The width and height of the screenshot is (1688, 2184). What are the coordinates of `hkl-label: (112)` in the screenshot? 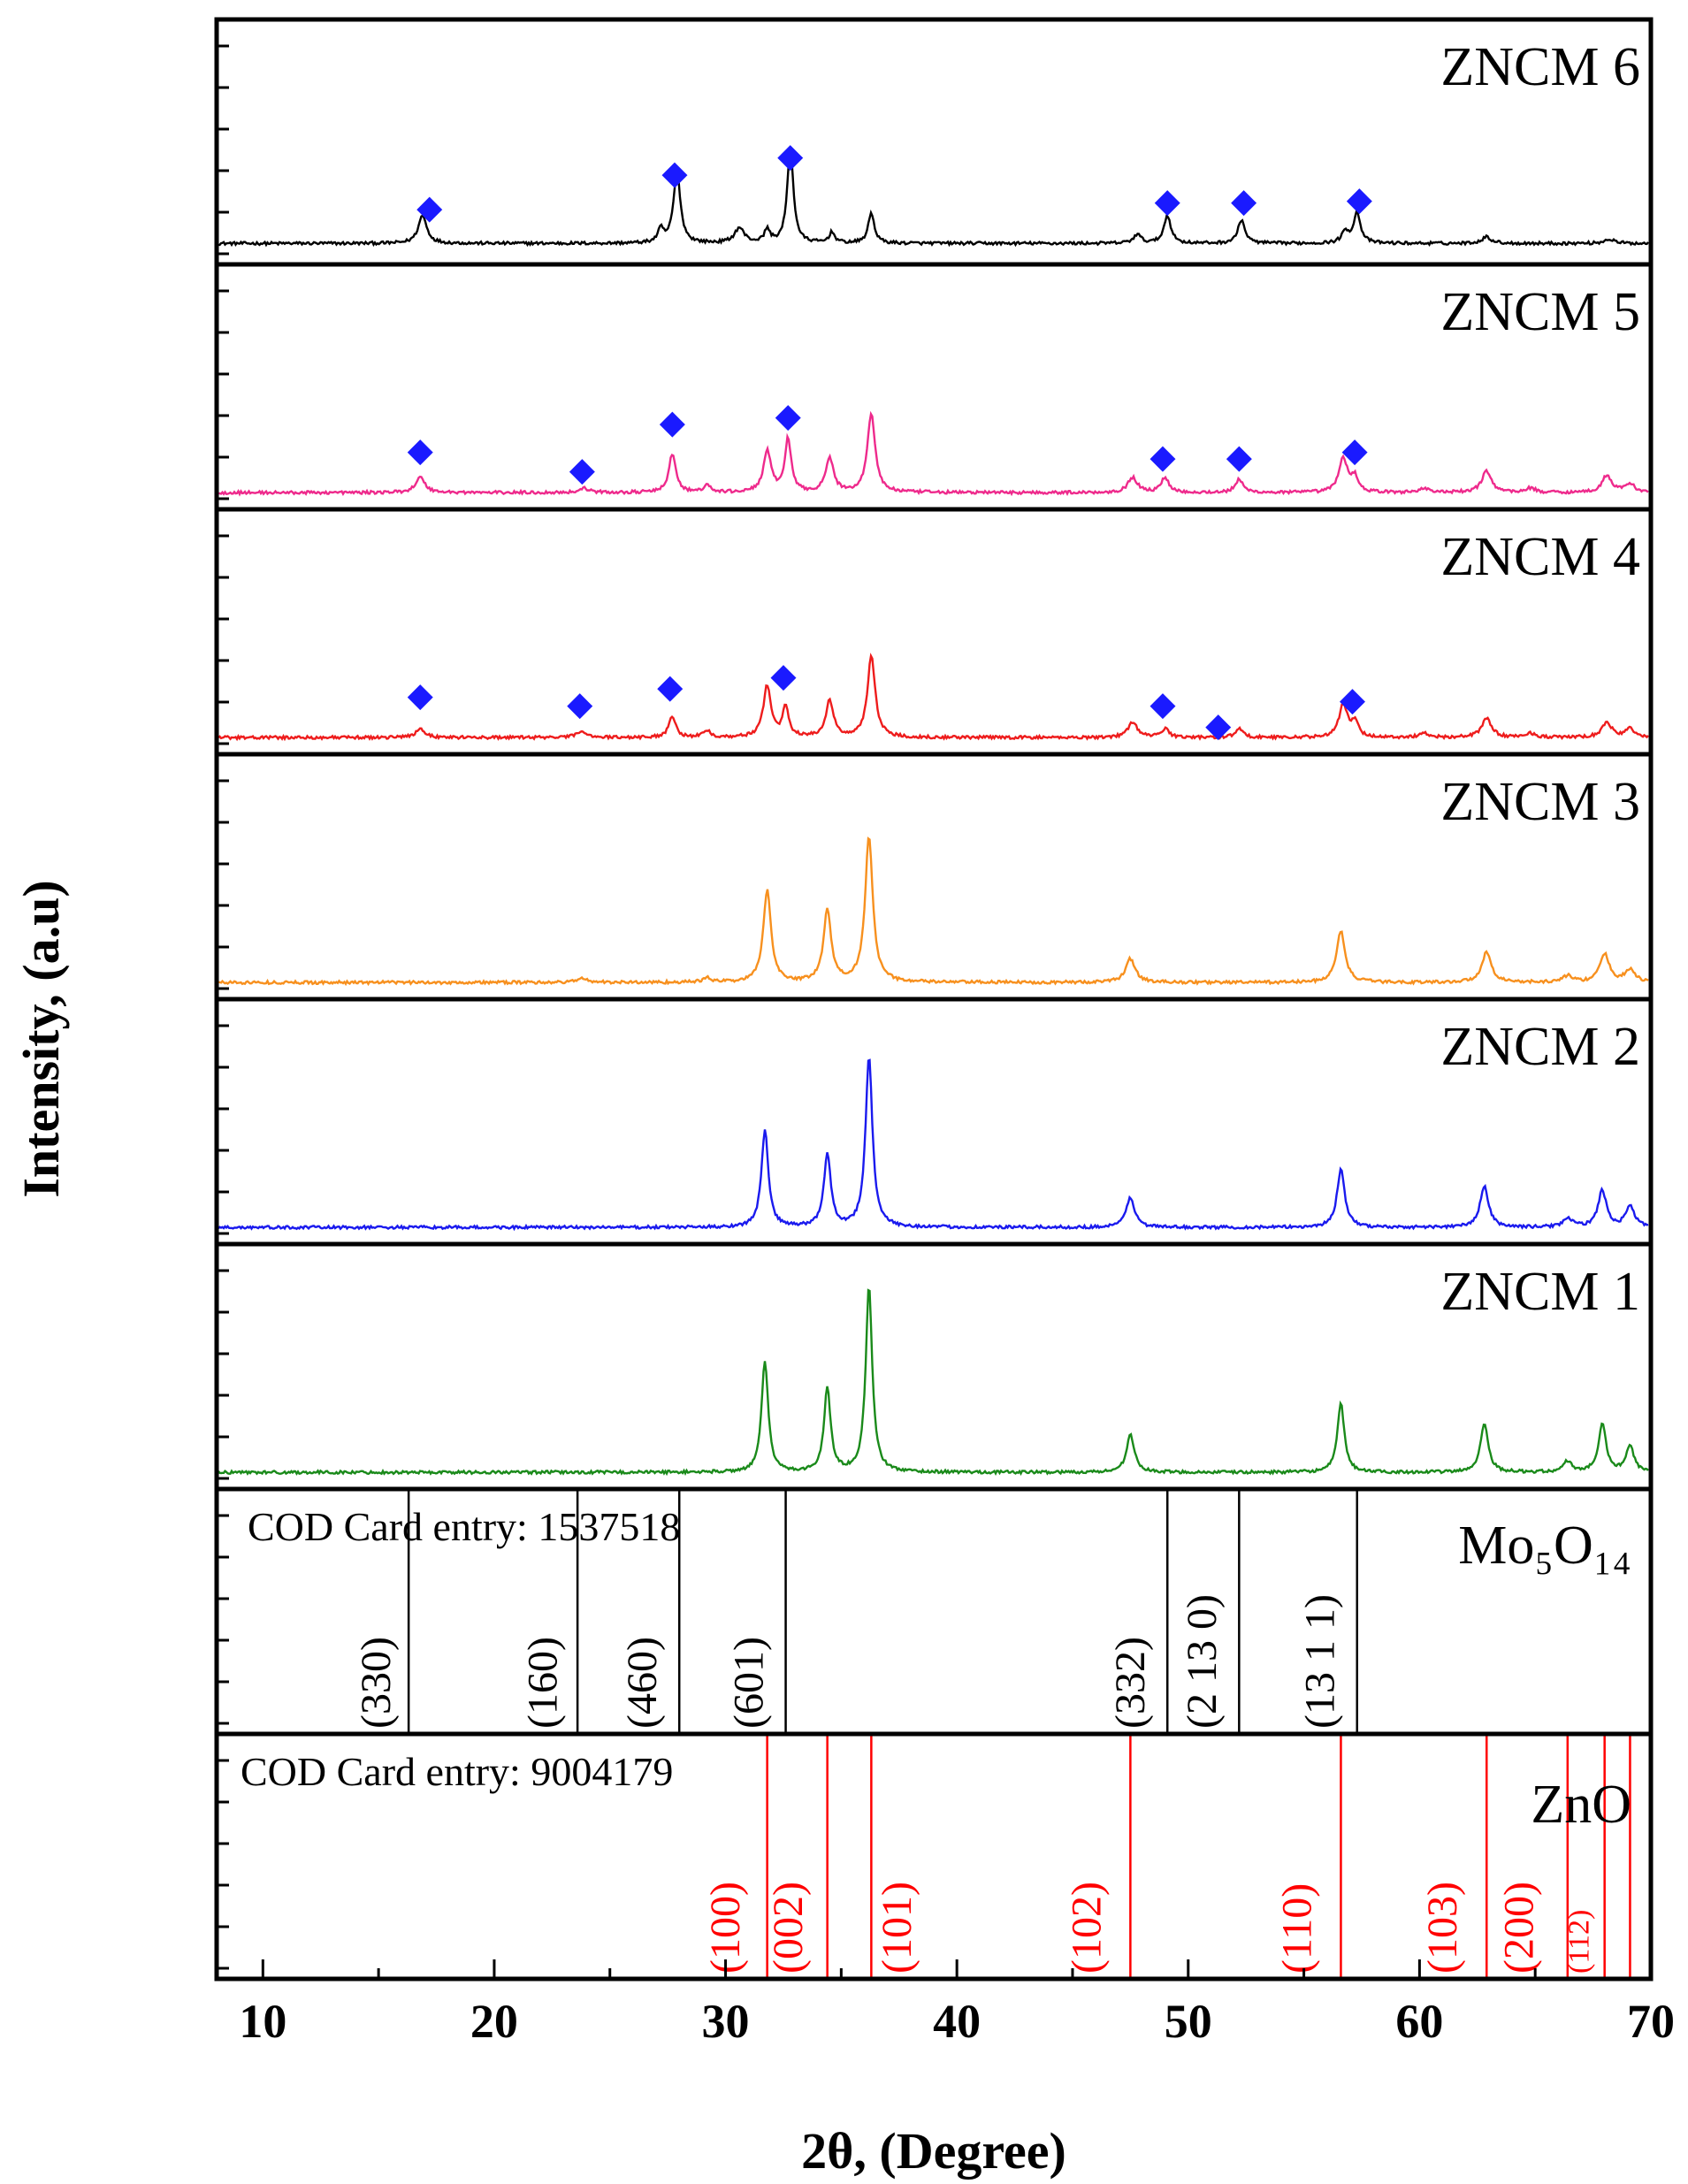 It's located at (1578, 1942).